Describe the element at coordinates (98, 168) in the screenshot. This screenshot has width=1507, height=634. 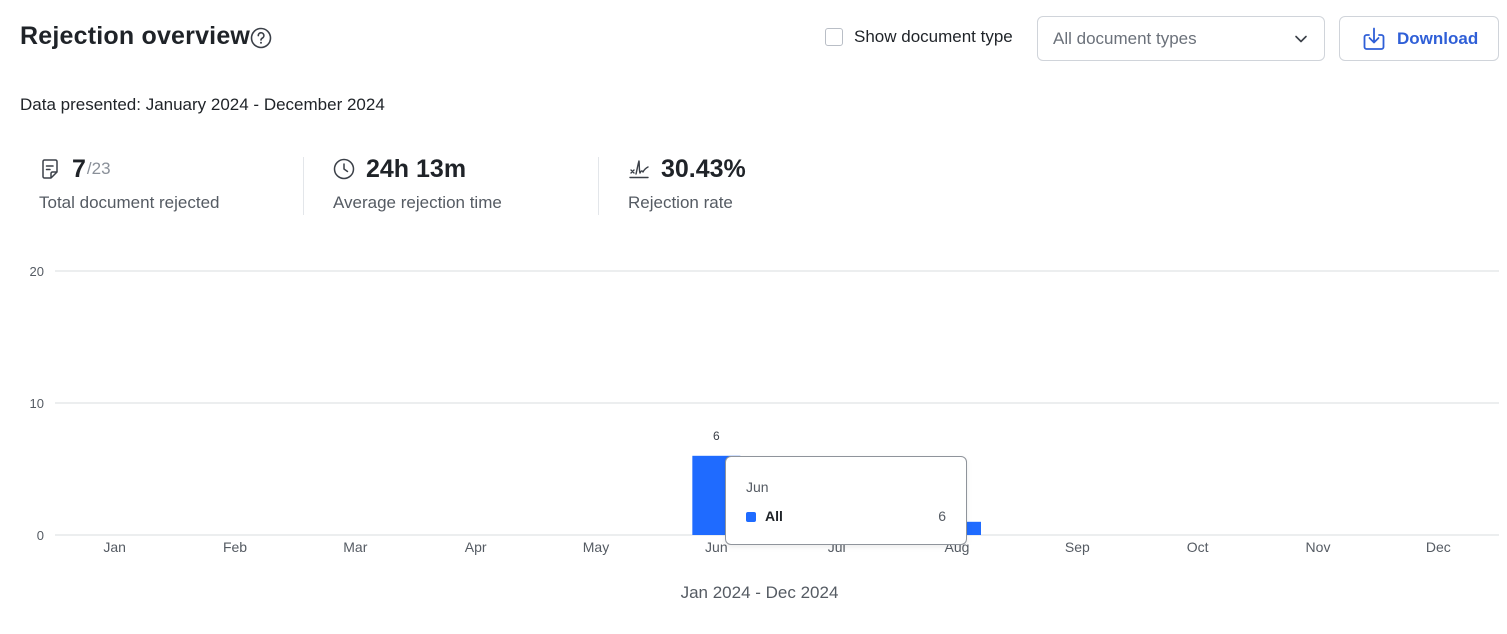
I see `stat-total-documents: /23` at that location.